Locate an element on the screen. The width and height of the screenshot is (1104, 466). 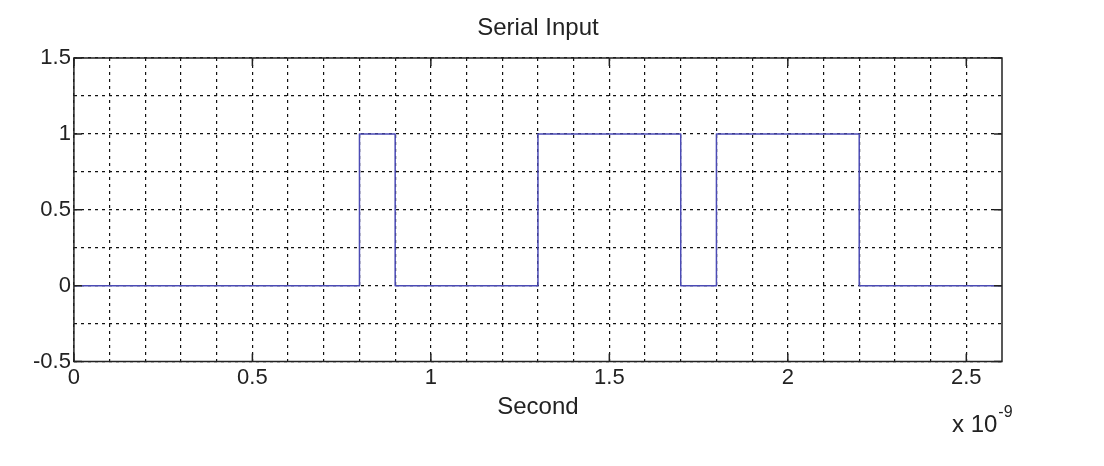
y-tick-label: 1.5 is located at coordinates (55, 57).